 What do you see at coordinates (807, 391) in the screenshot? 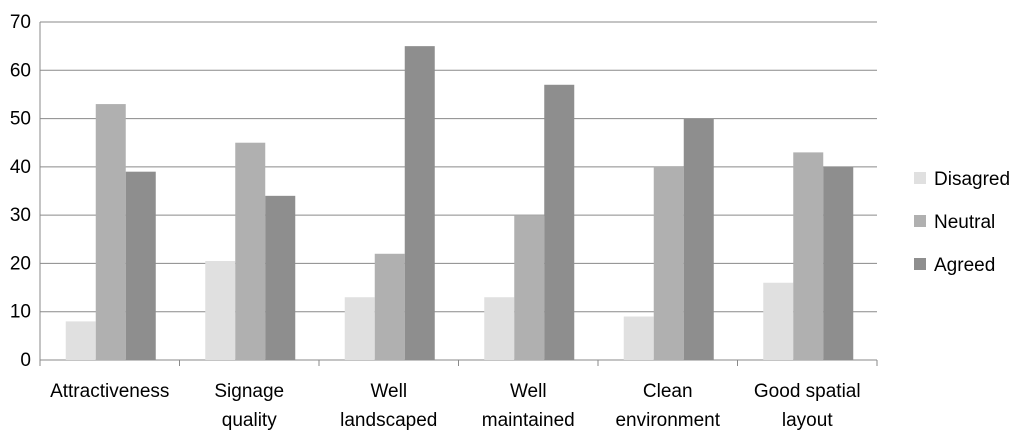
I see `x-tick-label: Good spatial` at bounding box center [807, 391].